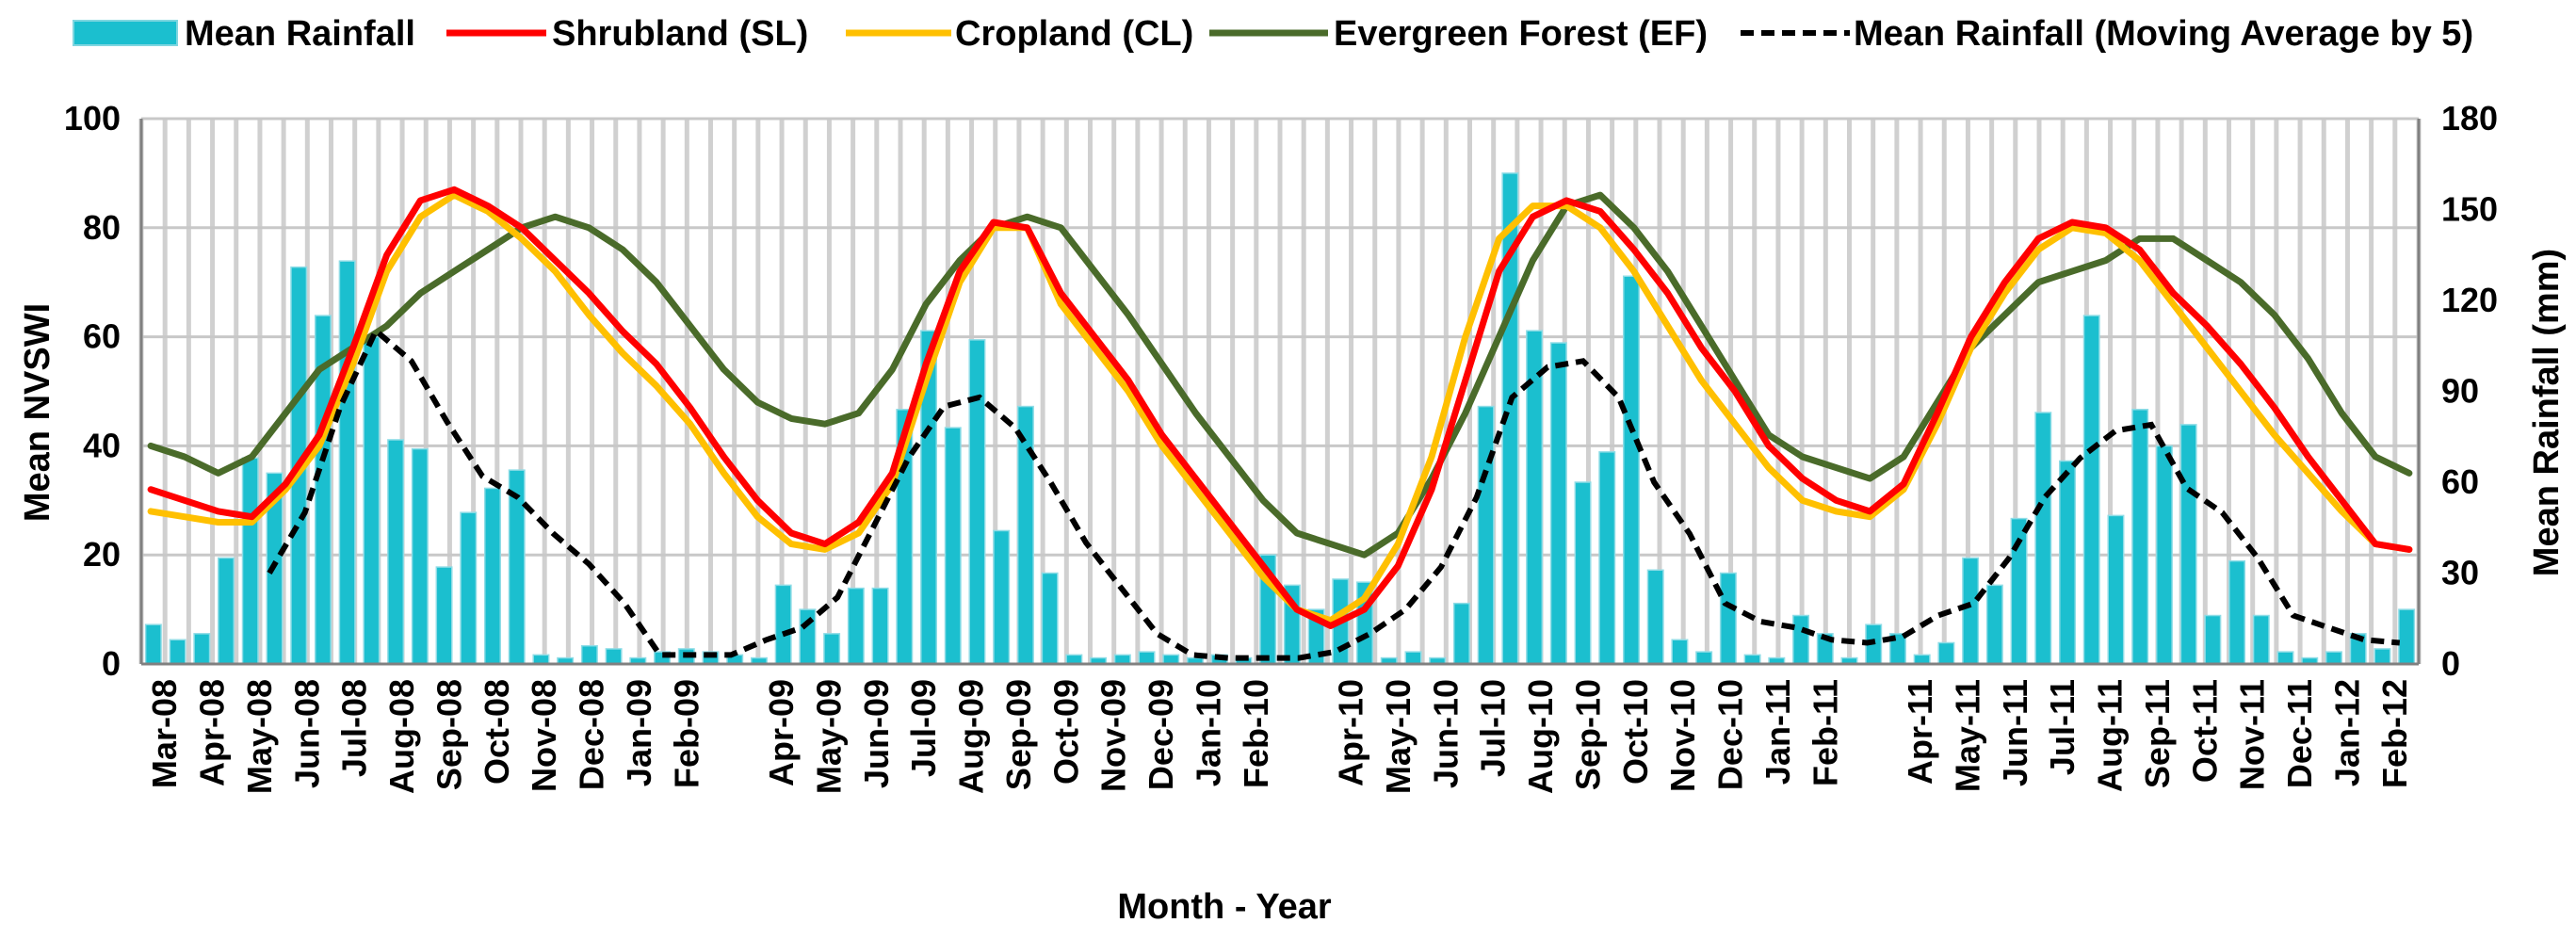  What do you see at coordinates (680, 34) in the screenshot?
I see `legend-label-shrubland: Shrubland (SL)` at bounding box center [680, 34].